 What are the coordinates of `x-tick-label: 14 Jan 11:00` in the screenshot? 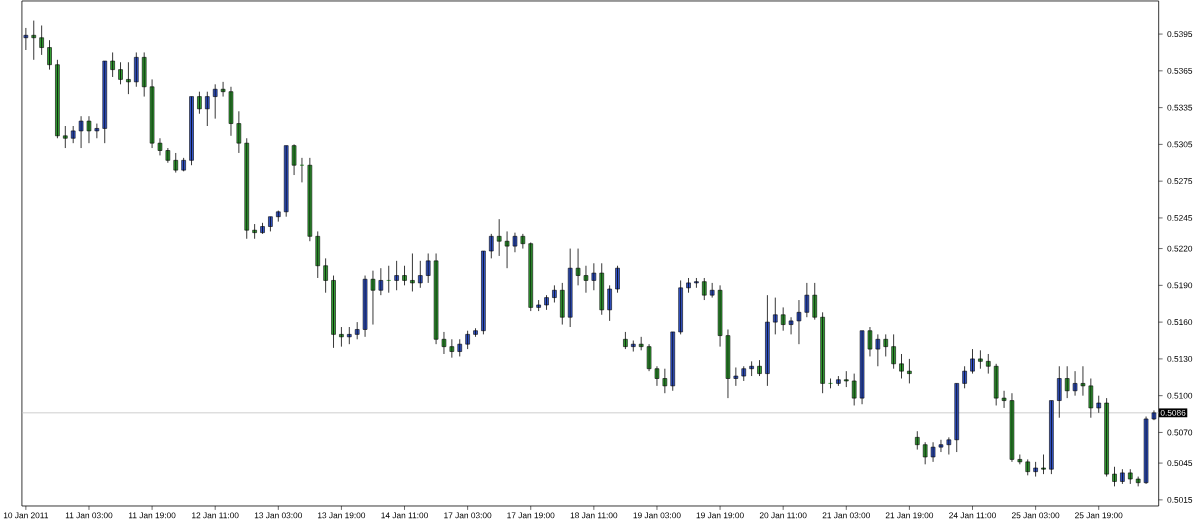 It's located at (404, 515).